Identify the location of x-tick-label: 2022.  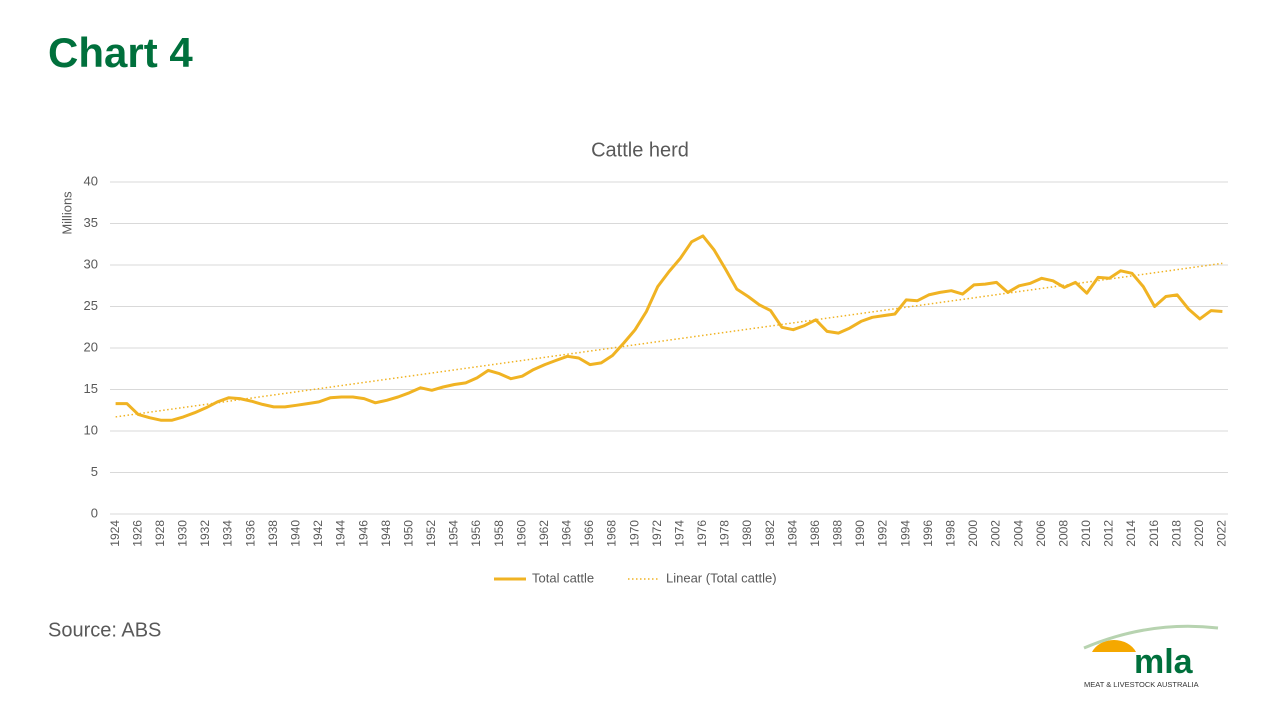
(1222, 533).